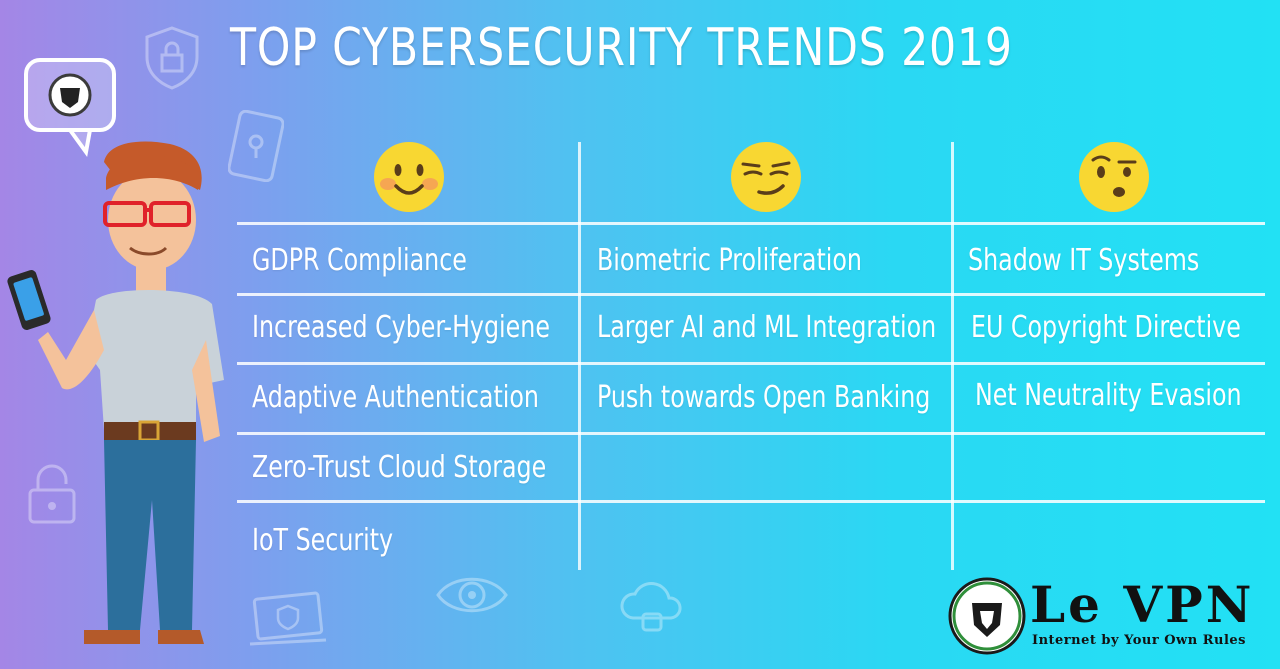 This screenshot has width=1280, height=669. What do you see at coordinates (70, 107) in the screenshot?
I see `speech-bubble-icon` at bounding box center [70, 107].